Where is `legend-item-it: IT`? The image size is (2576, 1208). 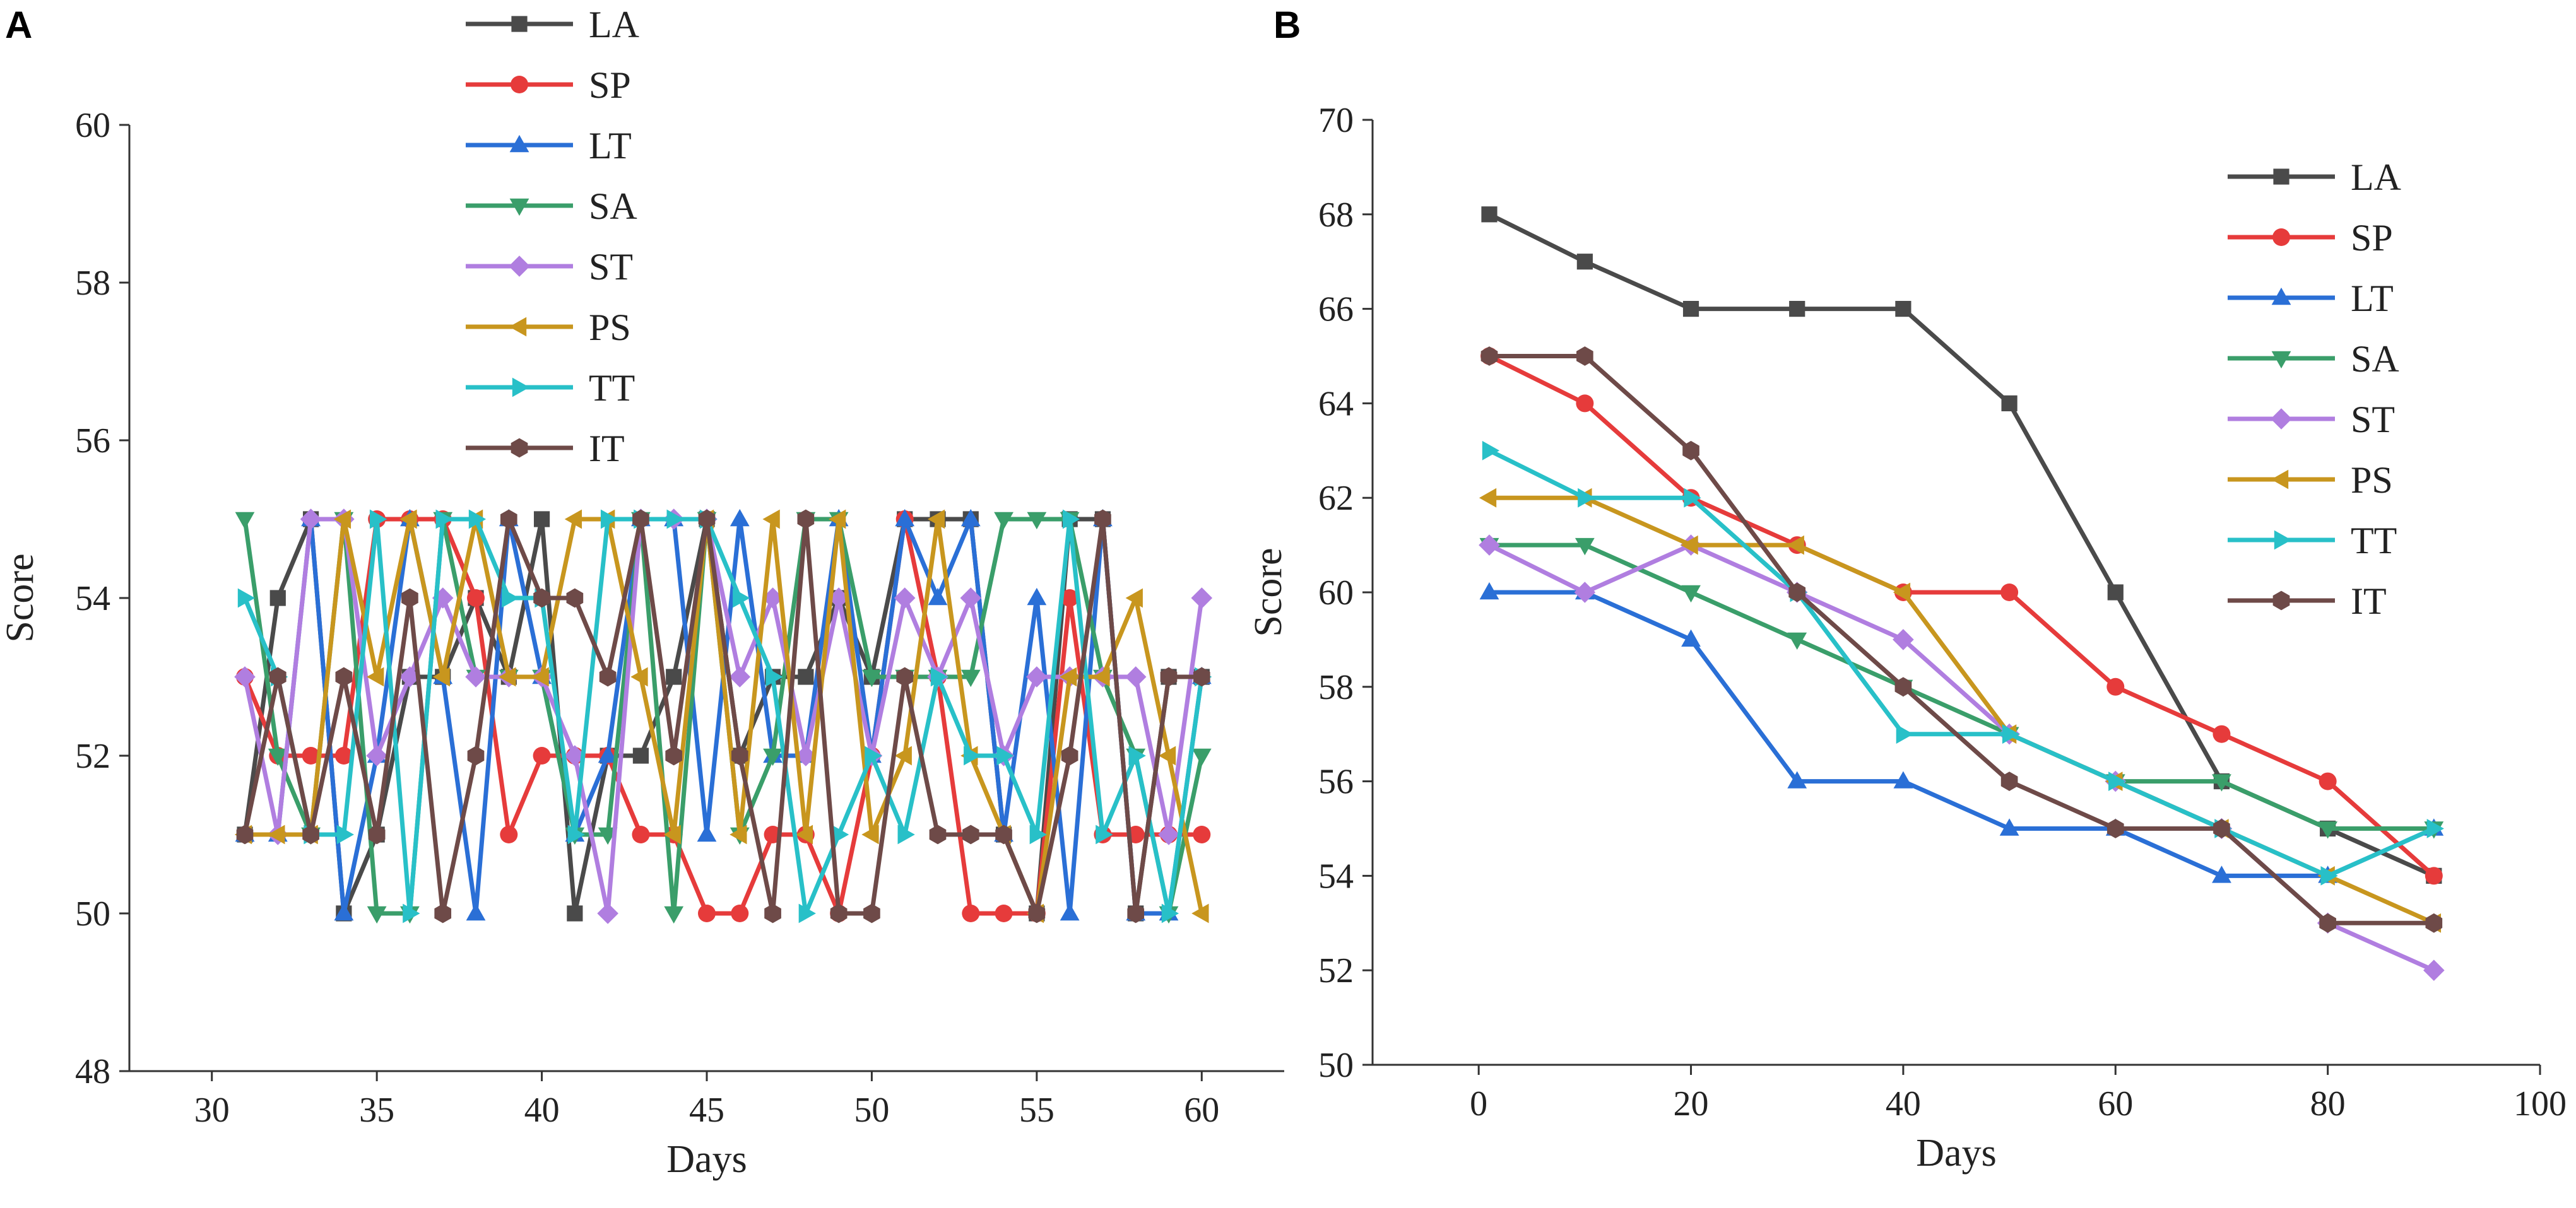 legend-item-it: IT is located at coordinates (545, 448).